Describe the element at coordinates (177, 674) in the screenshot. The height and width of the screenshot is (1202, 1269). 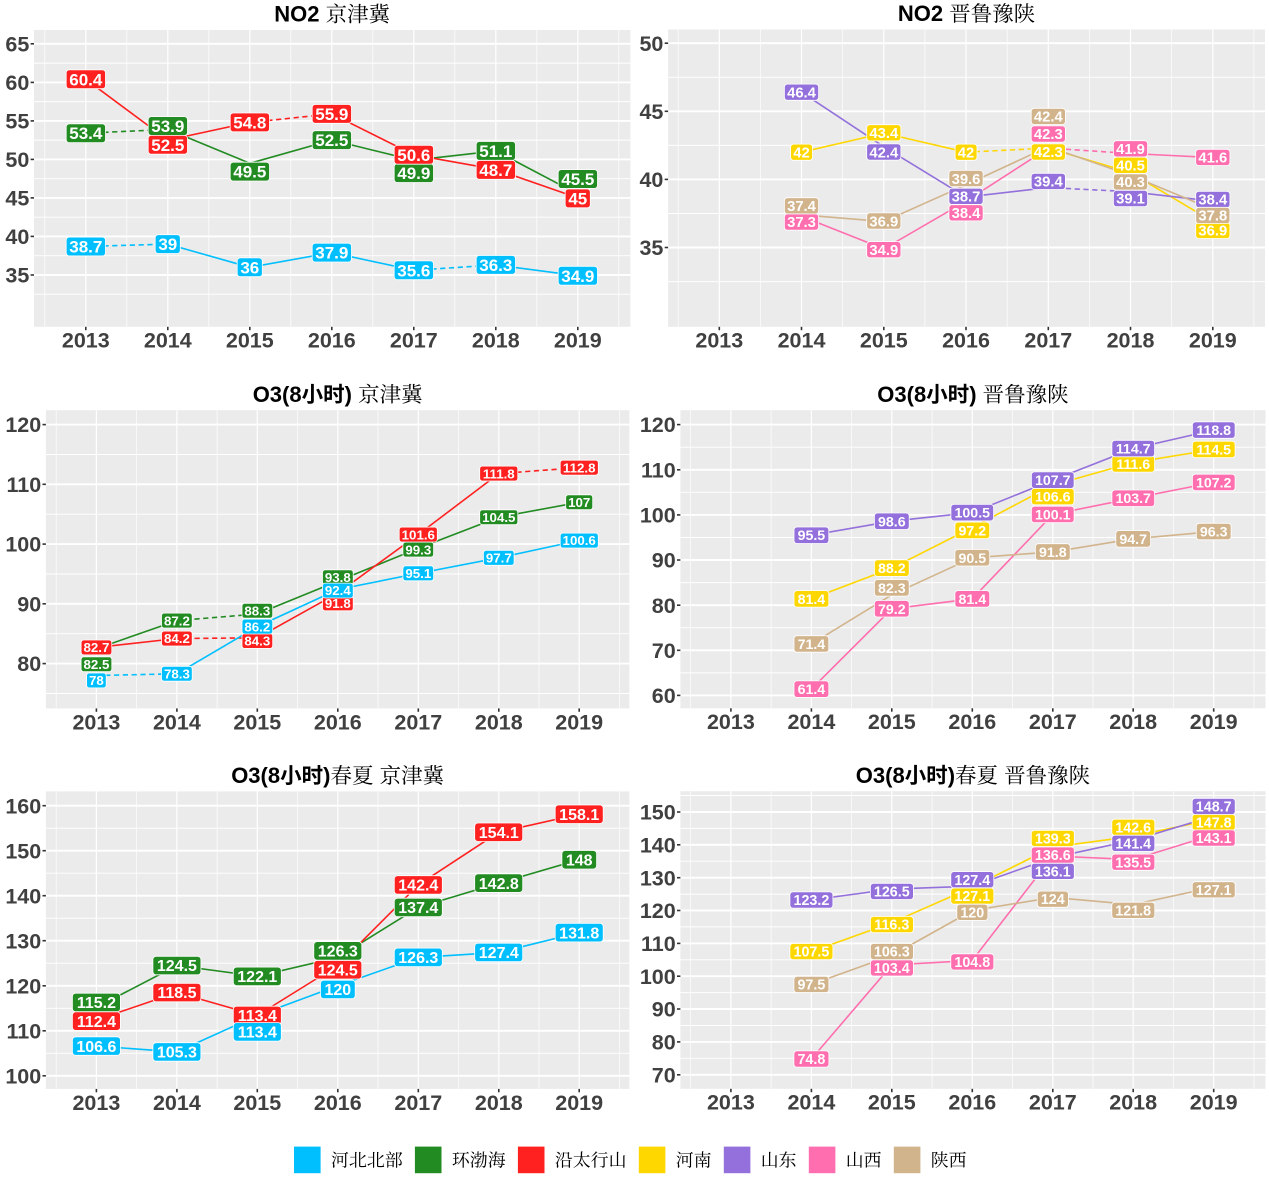
I see `svg-text: 78.3` at that location.